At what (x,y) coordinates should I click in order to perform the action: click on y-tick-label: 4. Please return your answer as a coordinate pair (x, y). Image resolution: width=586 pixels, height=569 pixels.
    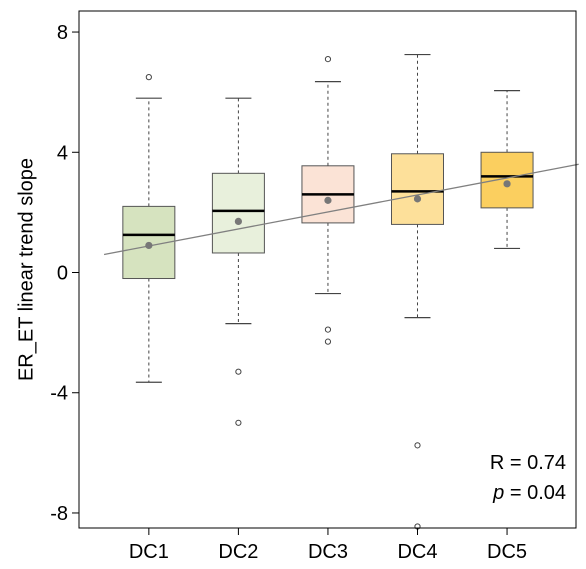
    Looking at the image, I should click on (62, 153).